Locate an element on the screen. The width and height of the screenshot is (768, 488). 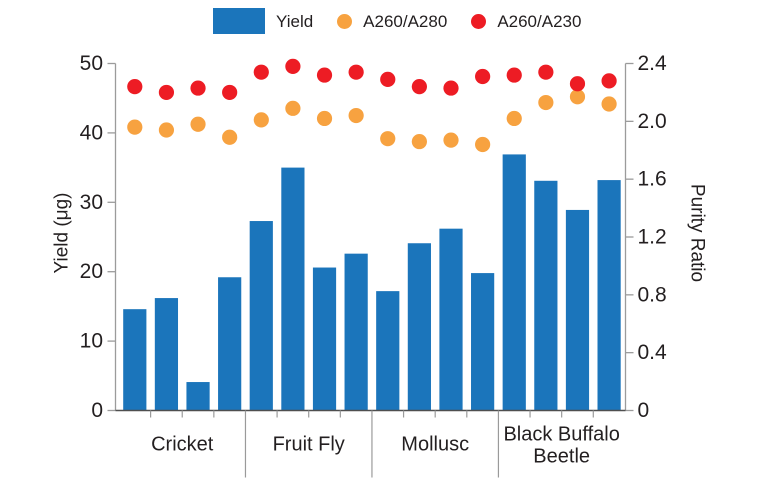
left-axis-tick-label: 30 is located at coordinates (91, 202).